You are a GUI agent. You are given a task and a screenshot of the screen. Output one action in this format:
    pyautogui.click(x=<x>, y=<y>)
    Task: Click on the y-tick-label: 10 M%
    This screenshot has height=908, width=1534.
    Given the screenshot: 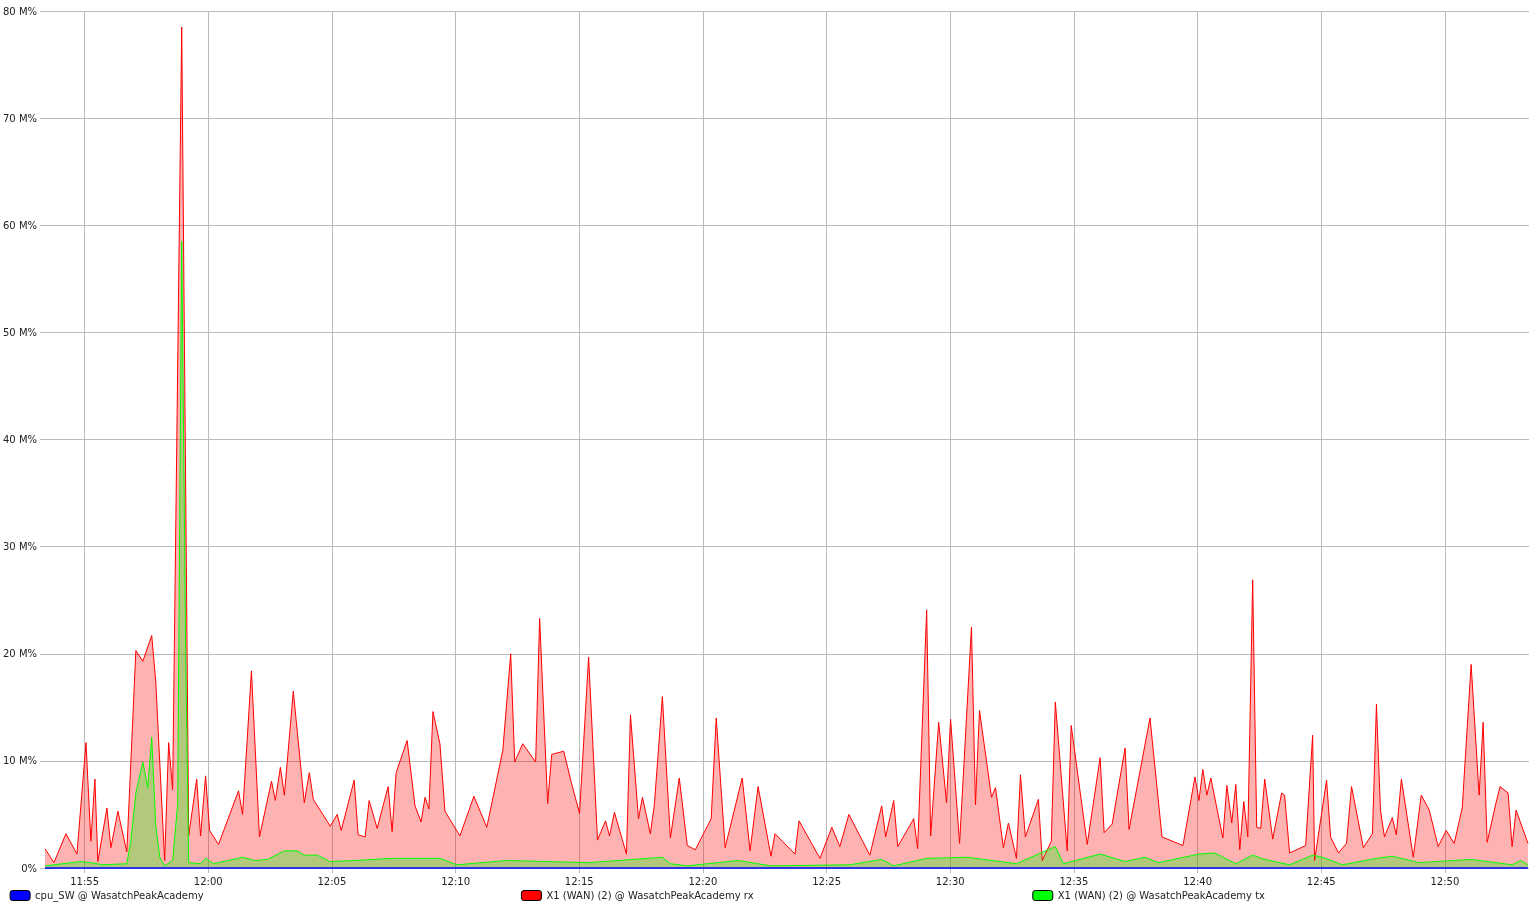 What is the action you would take?
    pyautogui.click(x=20, y=761)
    